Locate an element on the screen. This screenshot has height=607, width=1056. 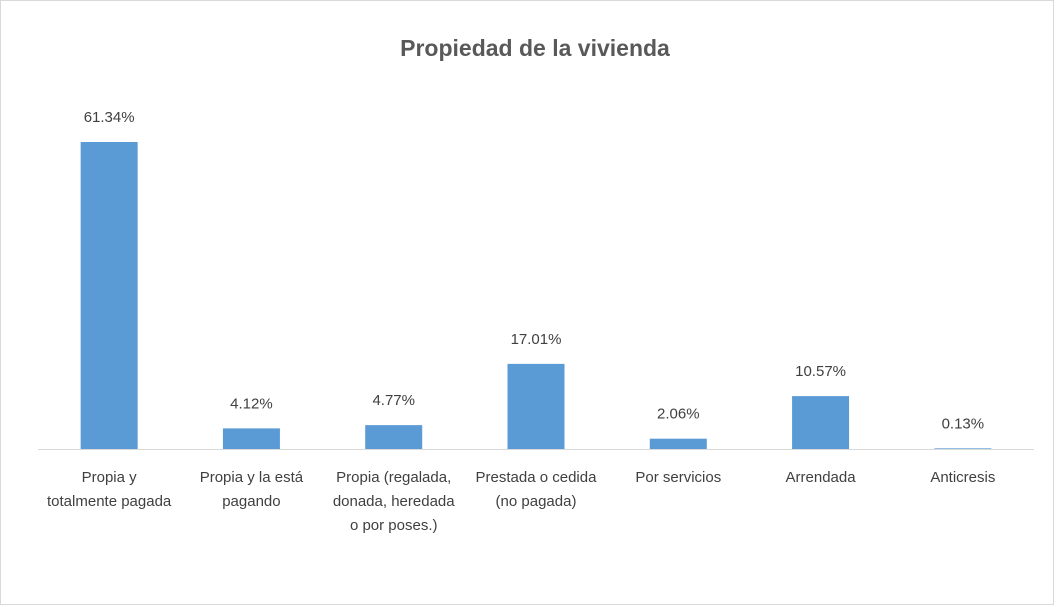
x-tick-label: Arrendada is located at coordinates (821, 477).